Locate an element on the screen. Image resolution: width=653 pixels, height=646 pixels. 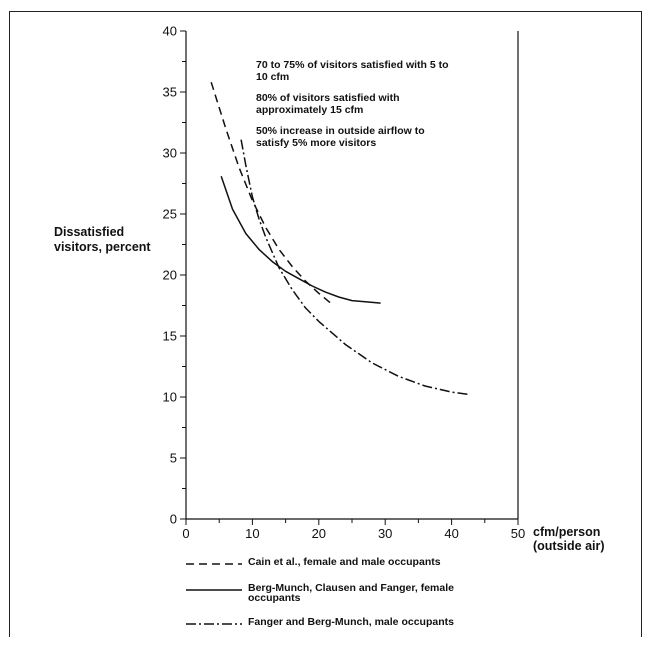
x-tick-label-20: 20 is located at coordinates (319, 533).